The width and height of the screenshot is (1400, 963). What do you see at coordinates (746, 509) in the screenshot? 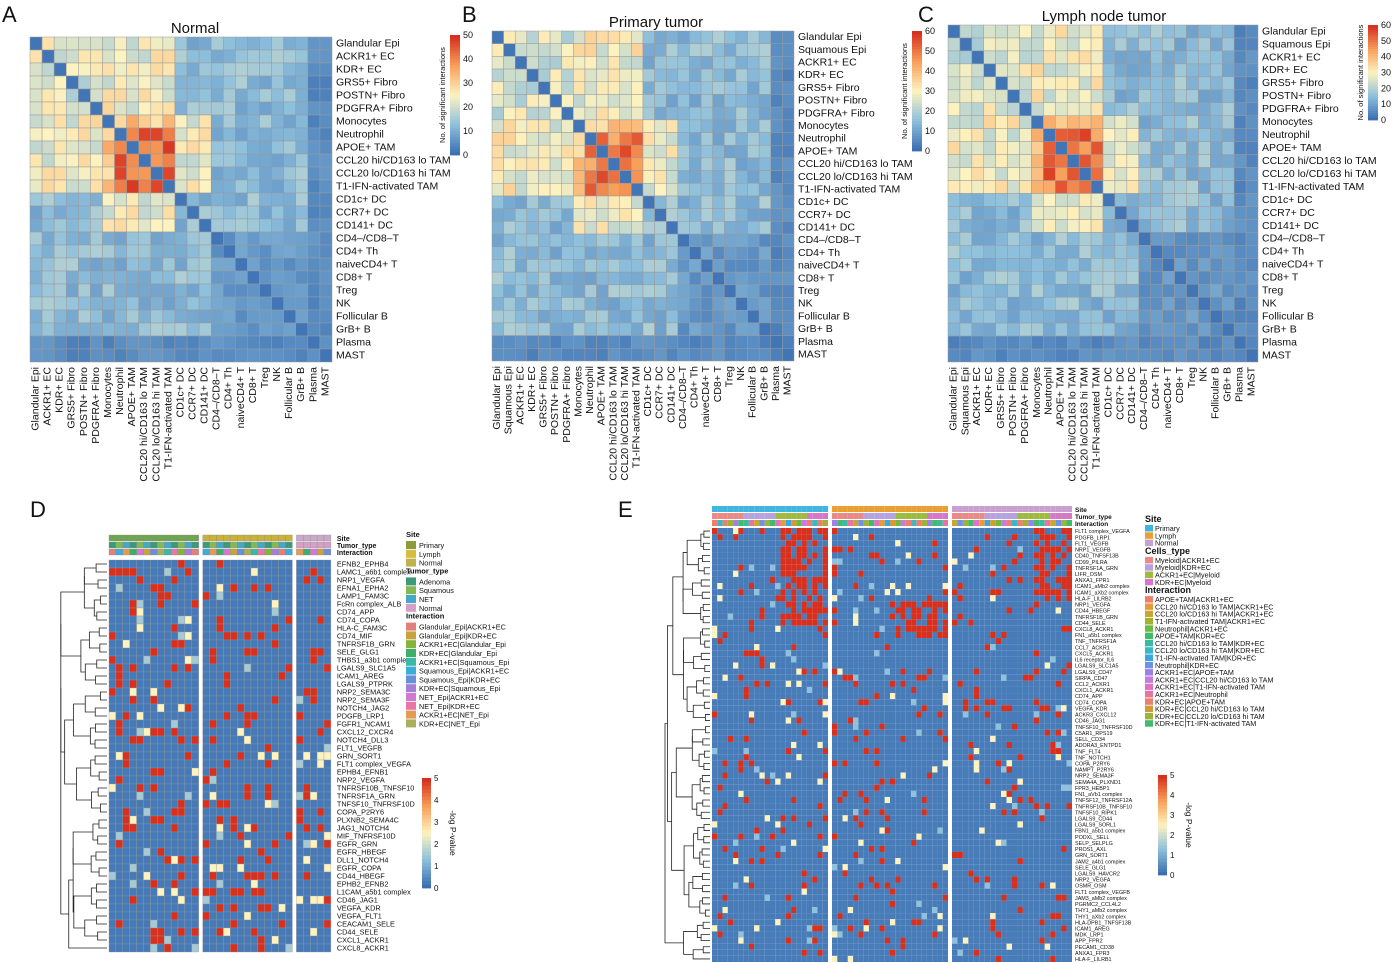
I see `site-annotation` at bounding box center [746, 509].